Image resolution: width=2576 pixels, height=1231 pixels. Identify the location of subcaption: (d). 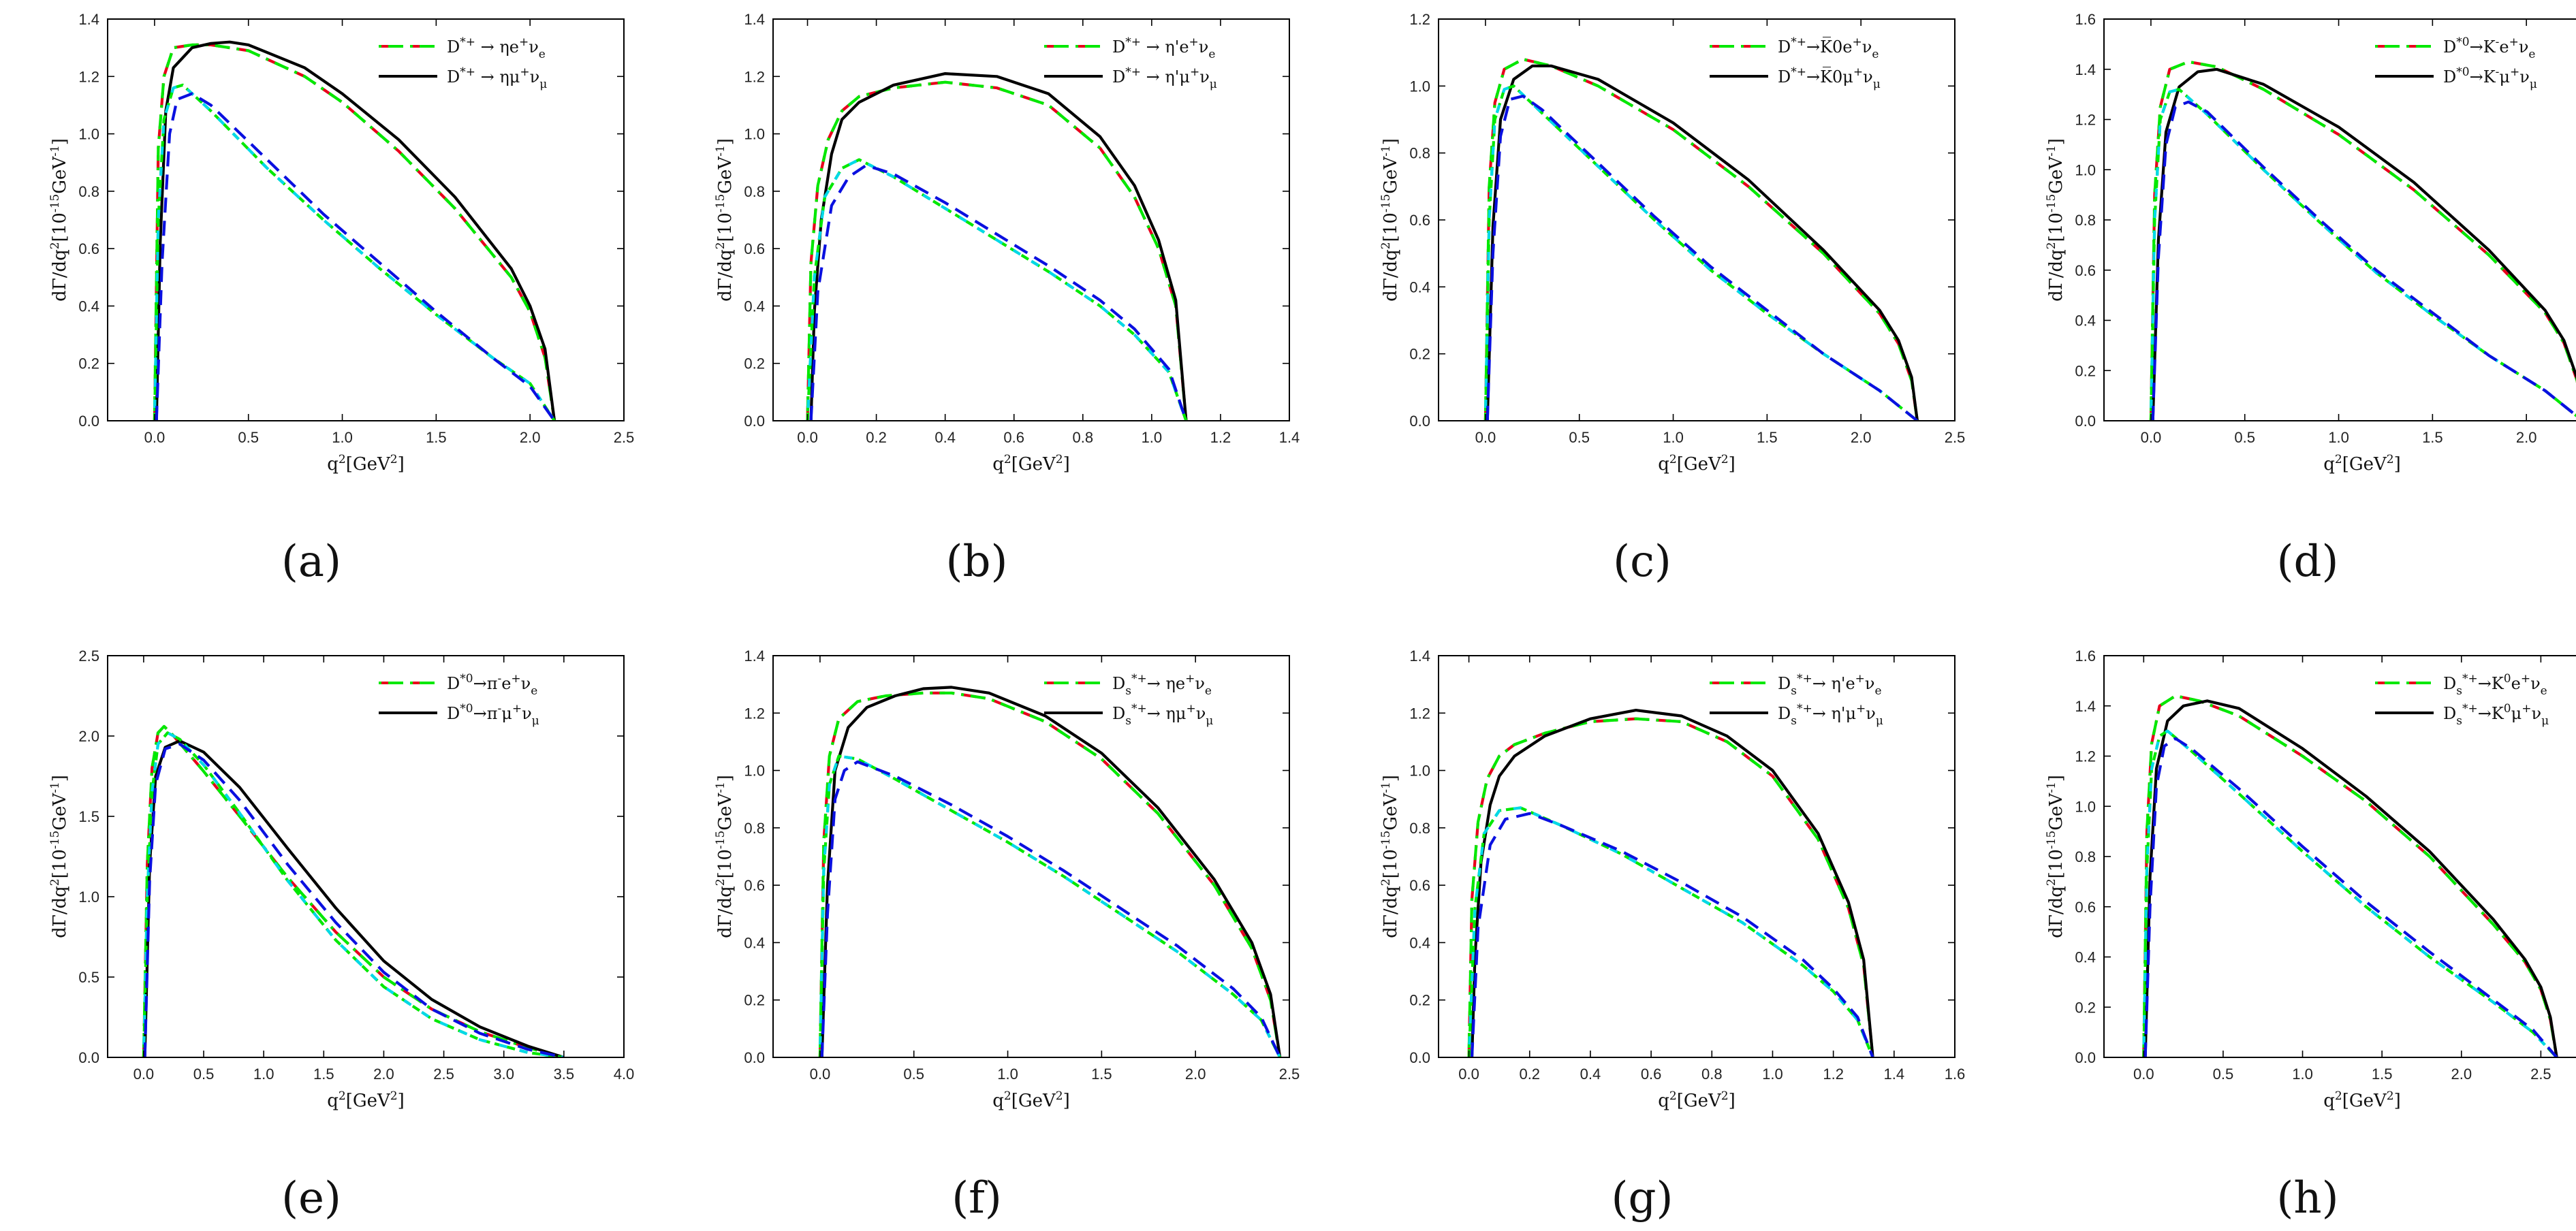
(2308, 562).